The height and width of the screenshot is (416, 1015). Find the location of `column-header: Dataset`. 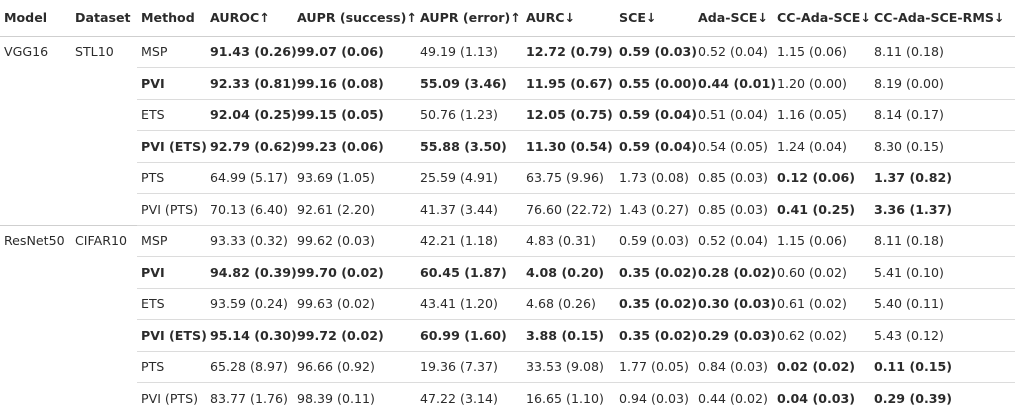

column-header: Dataset is located at coordinates (104, 18).